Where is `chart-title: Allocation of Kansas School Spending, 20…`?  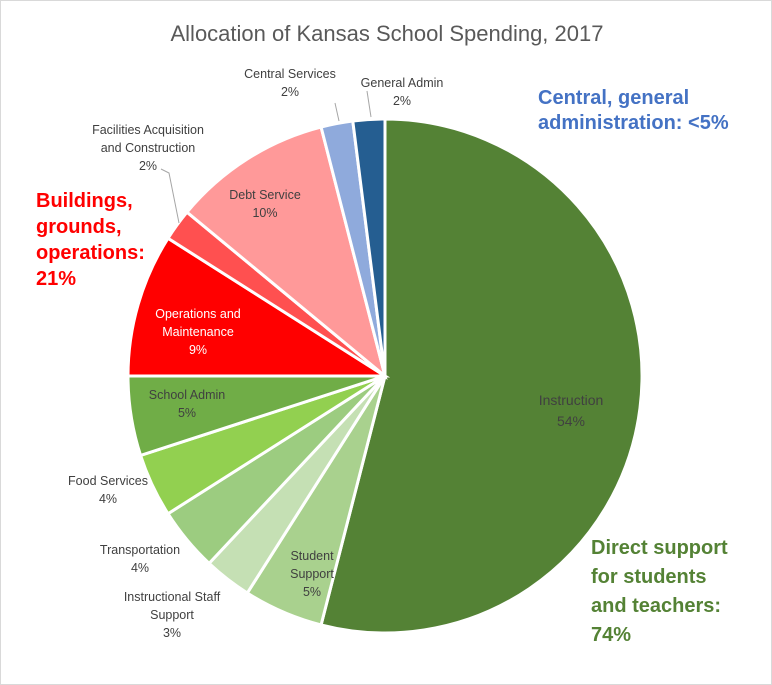 chart-title: Allocation of Kansas School Spending, 20… is located at coordinates (387, 33).